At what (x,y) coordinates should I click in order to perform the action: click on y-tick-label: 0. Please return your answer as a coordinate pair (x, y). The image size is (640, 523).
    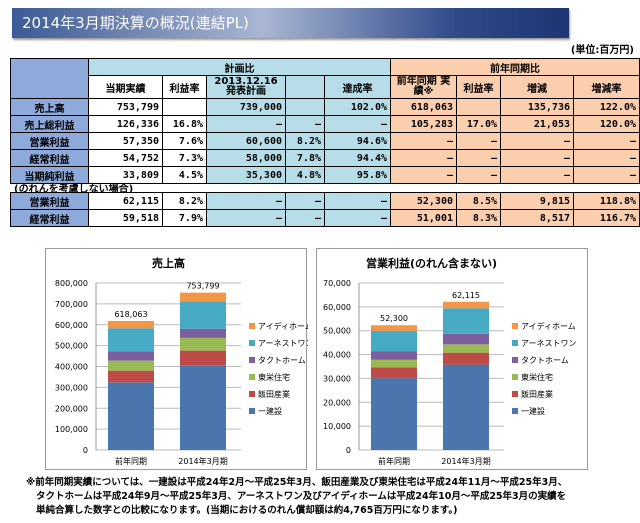
    Looking at the image, I should click on (348, 450).